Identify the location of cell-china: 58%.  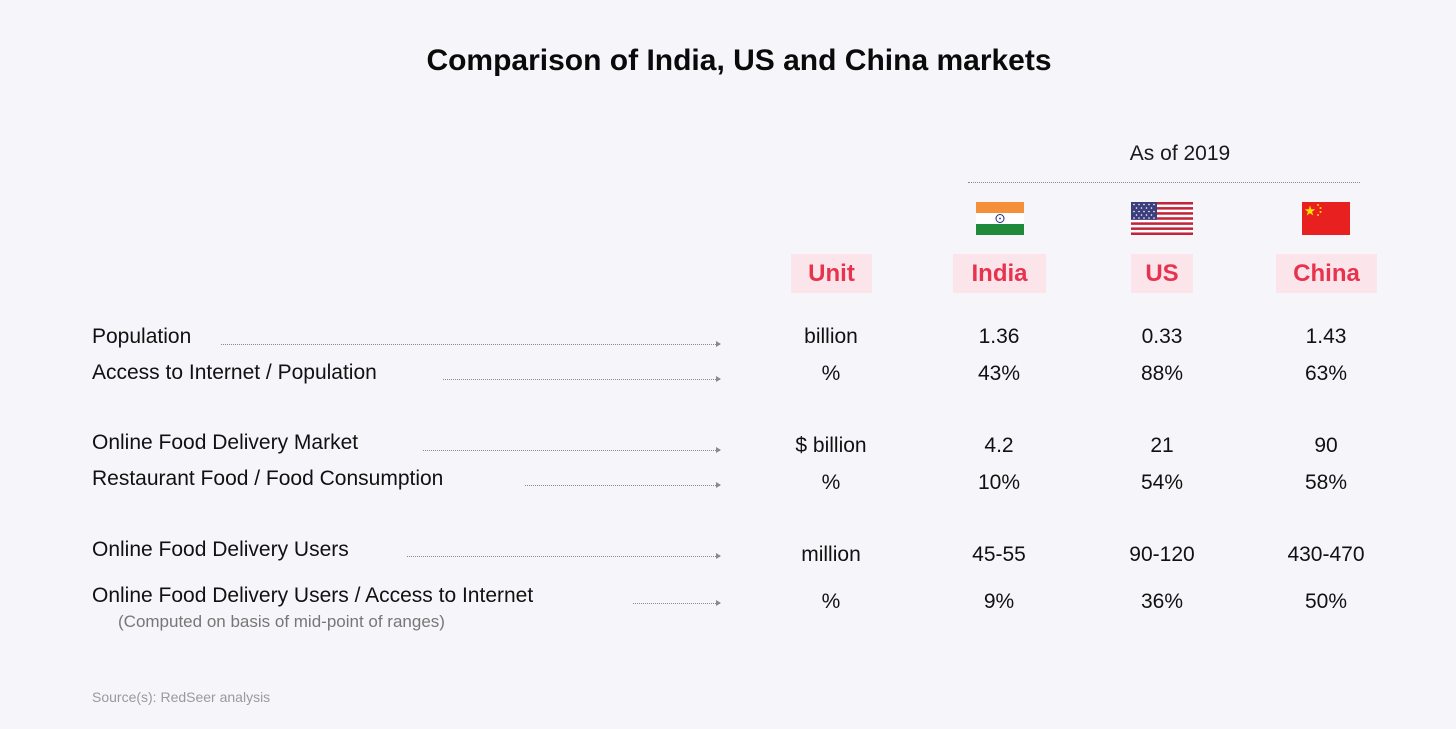
(1326, 482).